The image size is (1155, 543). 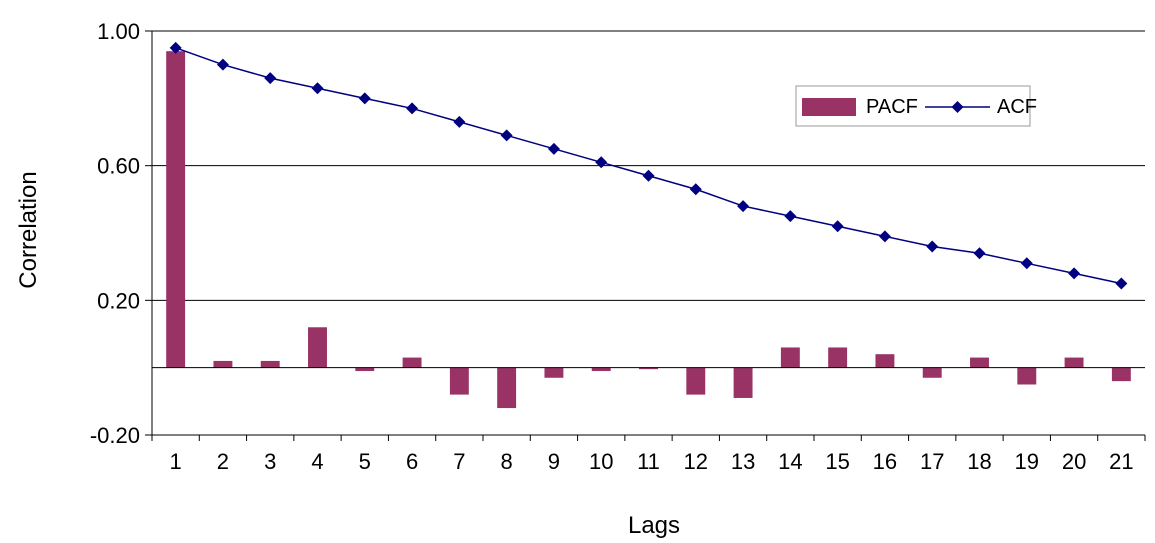 I want to click on x-tick-label: 4, so click(x=317, y=461).